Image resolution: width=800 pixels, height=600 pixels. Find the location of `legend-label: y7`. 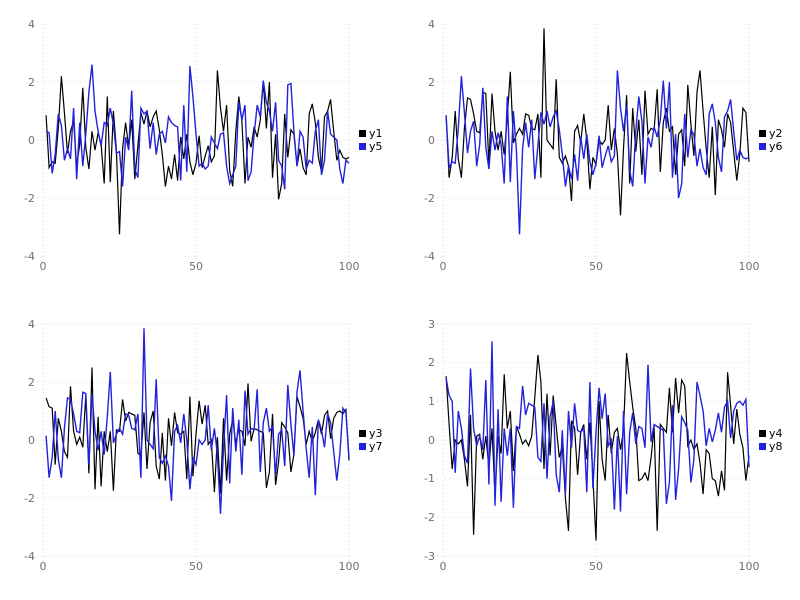

legend-label: y7 is located at coordinates (376, 446).